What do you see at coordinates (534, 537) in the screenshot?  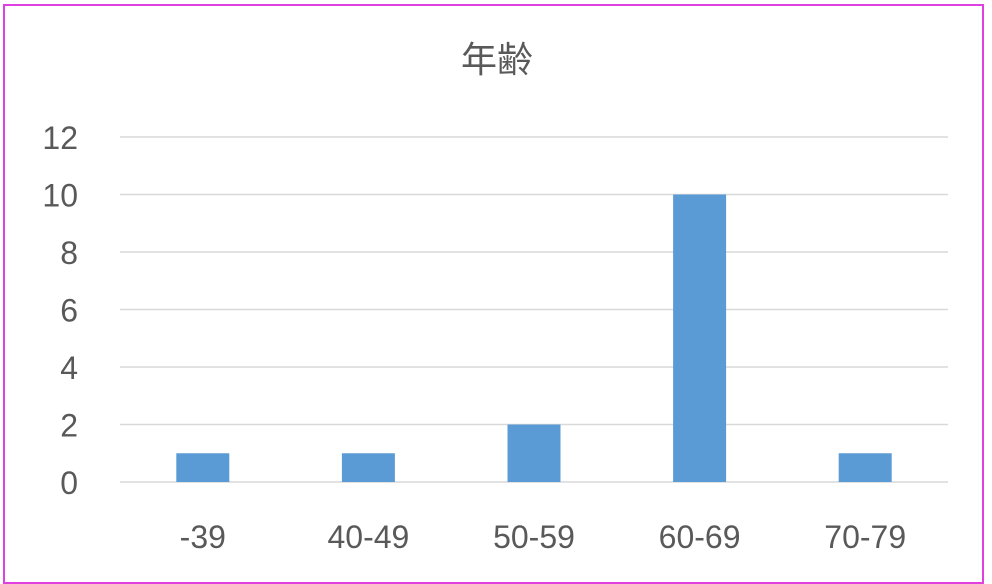 I see `x-tick-label: 50-59` at bounding box center [534, 537].